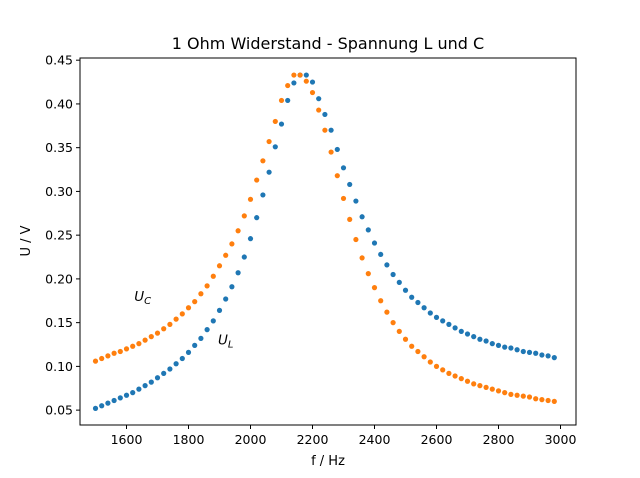  Describe the element at coordinates (183, 320) in the screenshot. I see `annotations: UC UL` at that location.